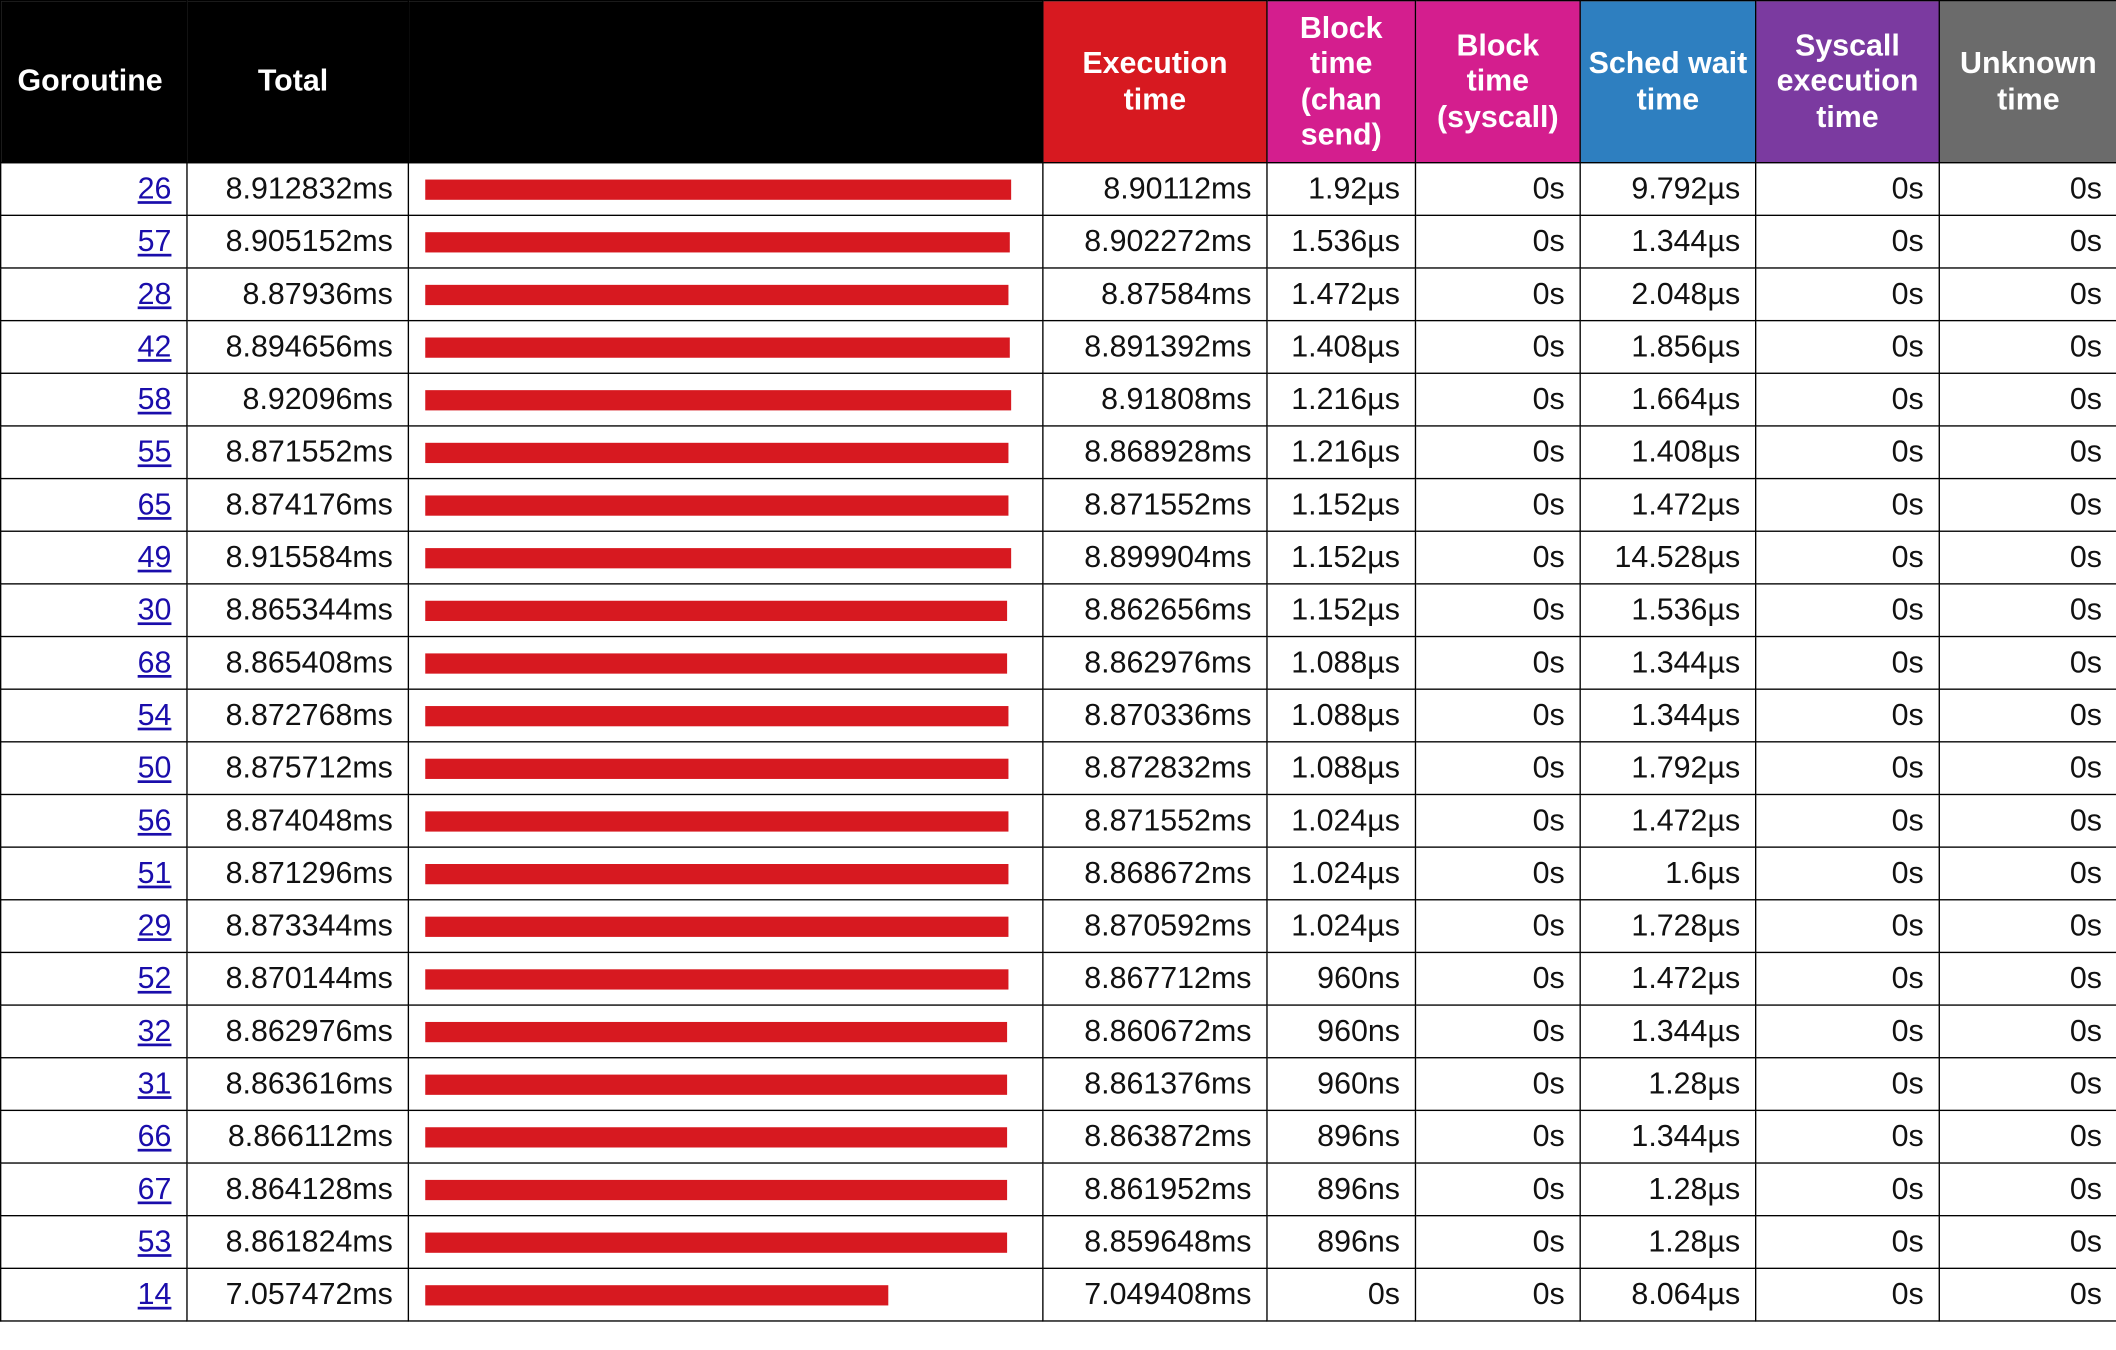  I want to click on goroutine-link: 52, so click(154, 978).